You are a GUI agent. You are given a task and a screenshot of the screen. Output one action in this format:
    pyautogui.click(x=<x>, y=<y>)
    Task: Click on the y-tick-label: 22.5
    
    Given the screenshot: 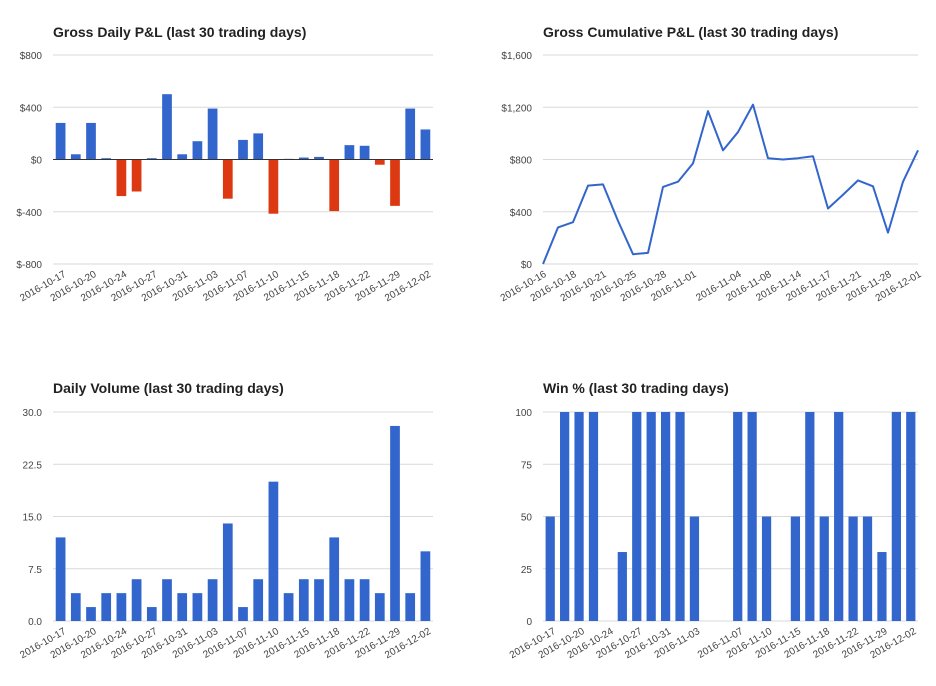 What is the action you would take?
    pyautogui.click(x=33, y=465)
    